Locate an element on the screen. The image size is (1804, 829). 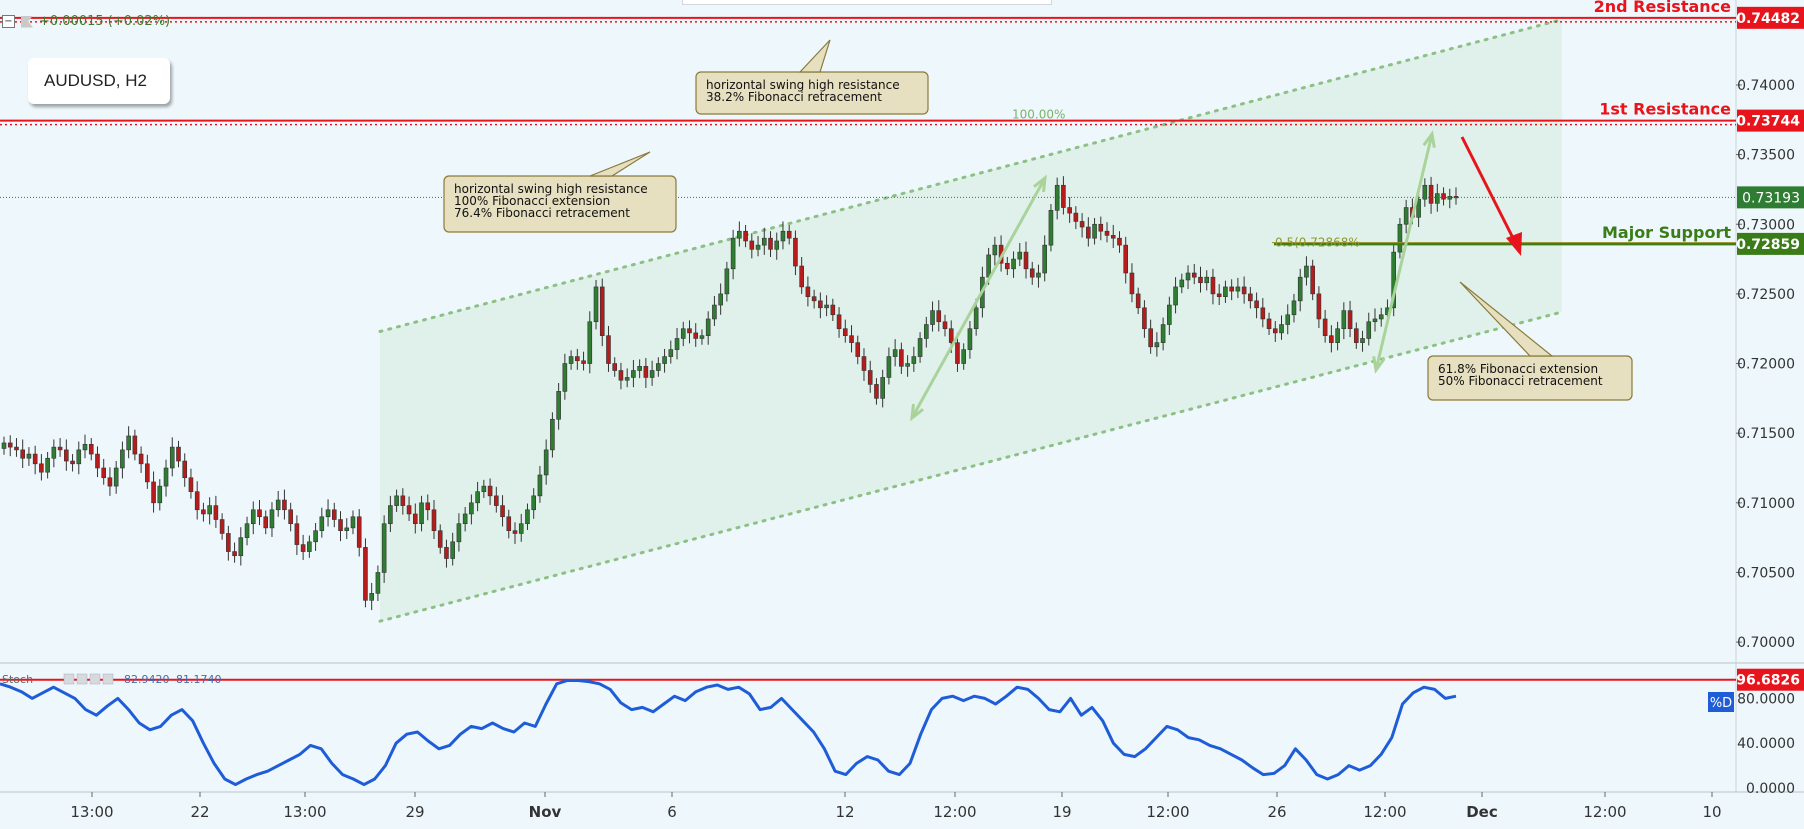
stoch-tick-label: 0.0000 is located at coordinates (1770, 789).